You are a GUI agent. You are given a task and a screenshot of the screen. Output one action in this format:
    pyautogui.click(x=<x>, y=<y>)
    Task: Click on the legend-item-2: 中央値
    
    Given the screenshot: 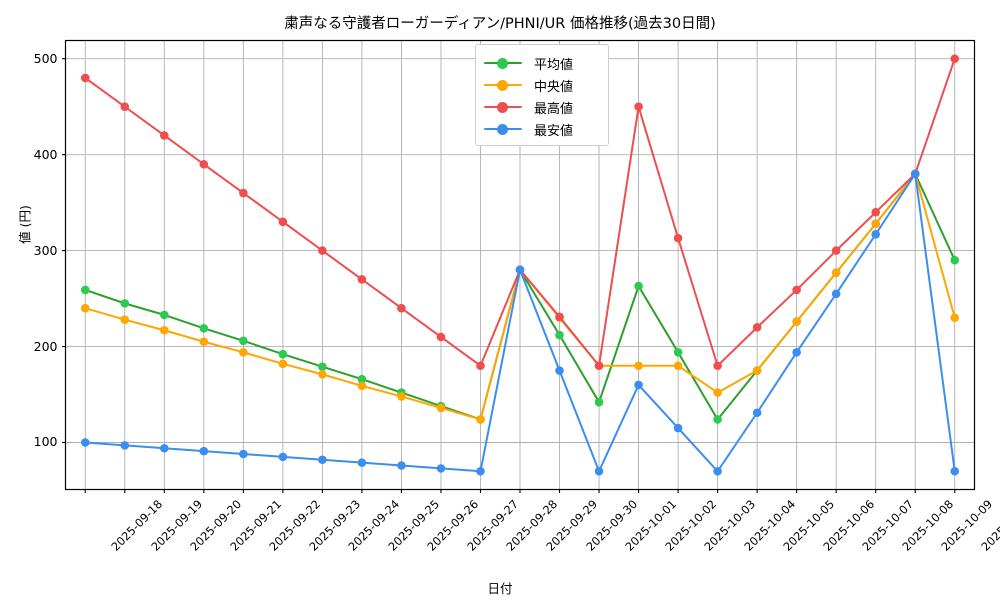 What is the action you would take?
    pyautogui.click(x=542, y=85)
    